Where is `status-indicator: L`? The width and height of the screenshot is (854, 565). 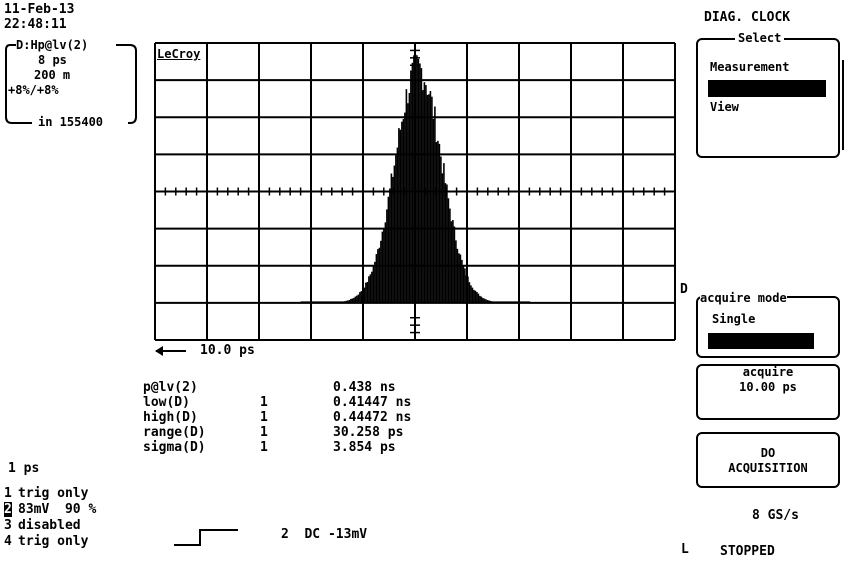 status-indicator: L is located at coordinates (685, 549).